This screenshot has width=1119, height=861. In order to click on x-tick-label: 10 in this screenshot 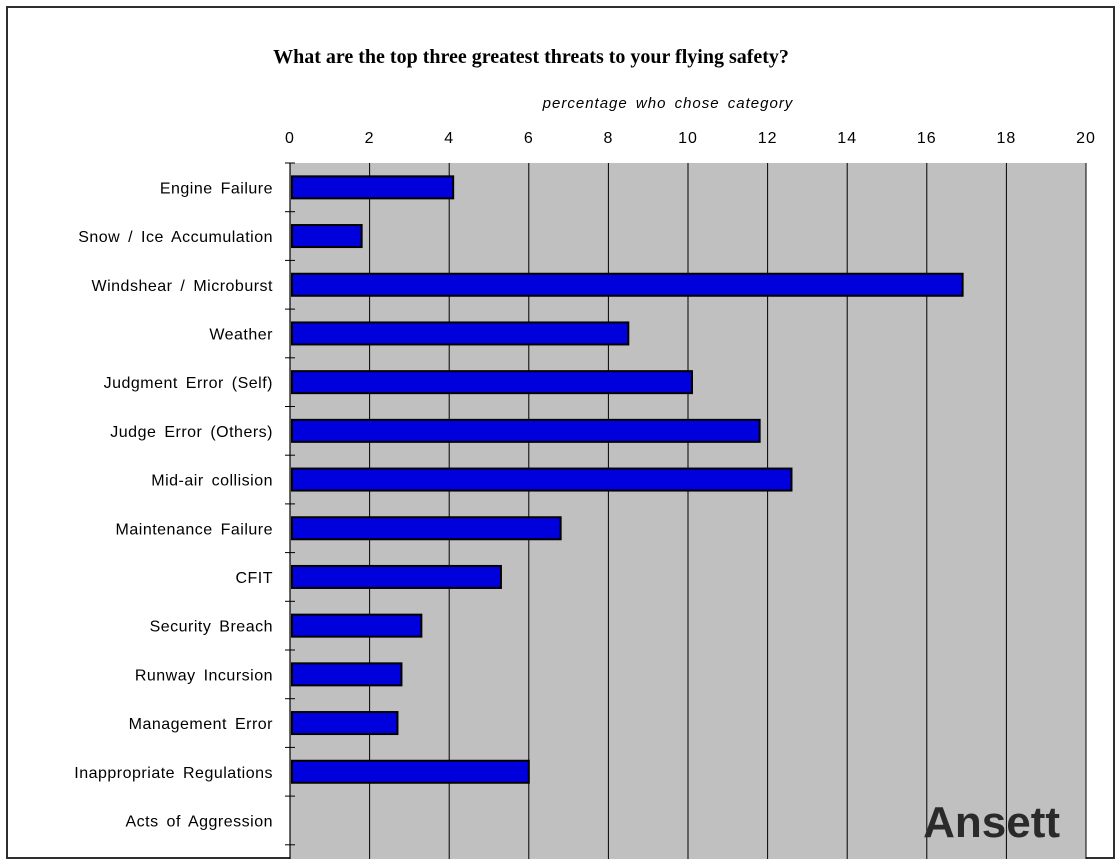, I will do `click(688, 138)`.